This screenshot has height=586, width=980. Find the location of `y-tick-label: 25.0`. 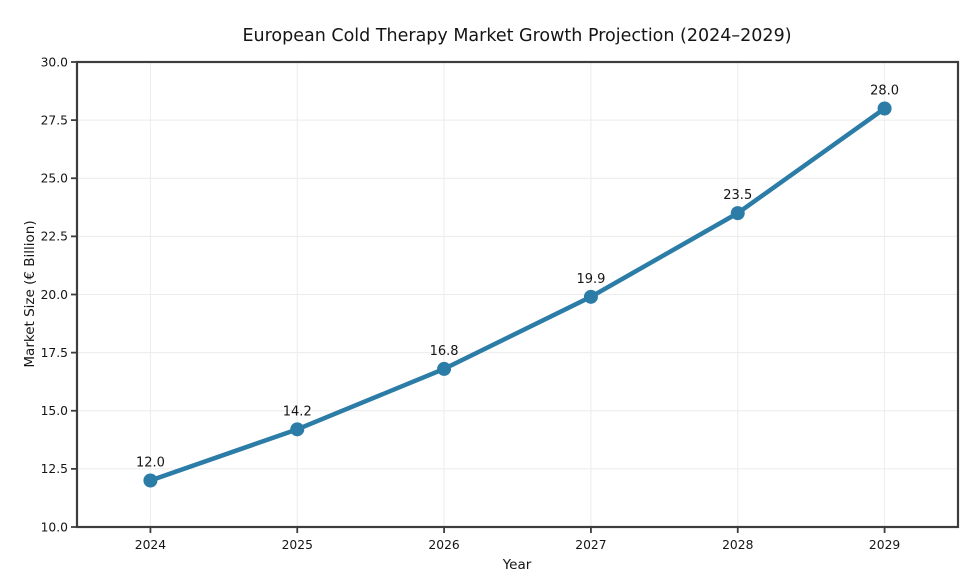

y-tick-label: 25.0 is located at coordinates (54, 179).